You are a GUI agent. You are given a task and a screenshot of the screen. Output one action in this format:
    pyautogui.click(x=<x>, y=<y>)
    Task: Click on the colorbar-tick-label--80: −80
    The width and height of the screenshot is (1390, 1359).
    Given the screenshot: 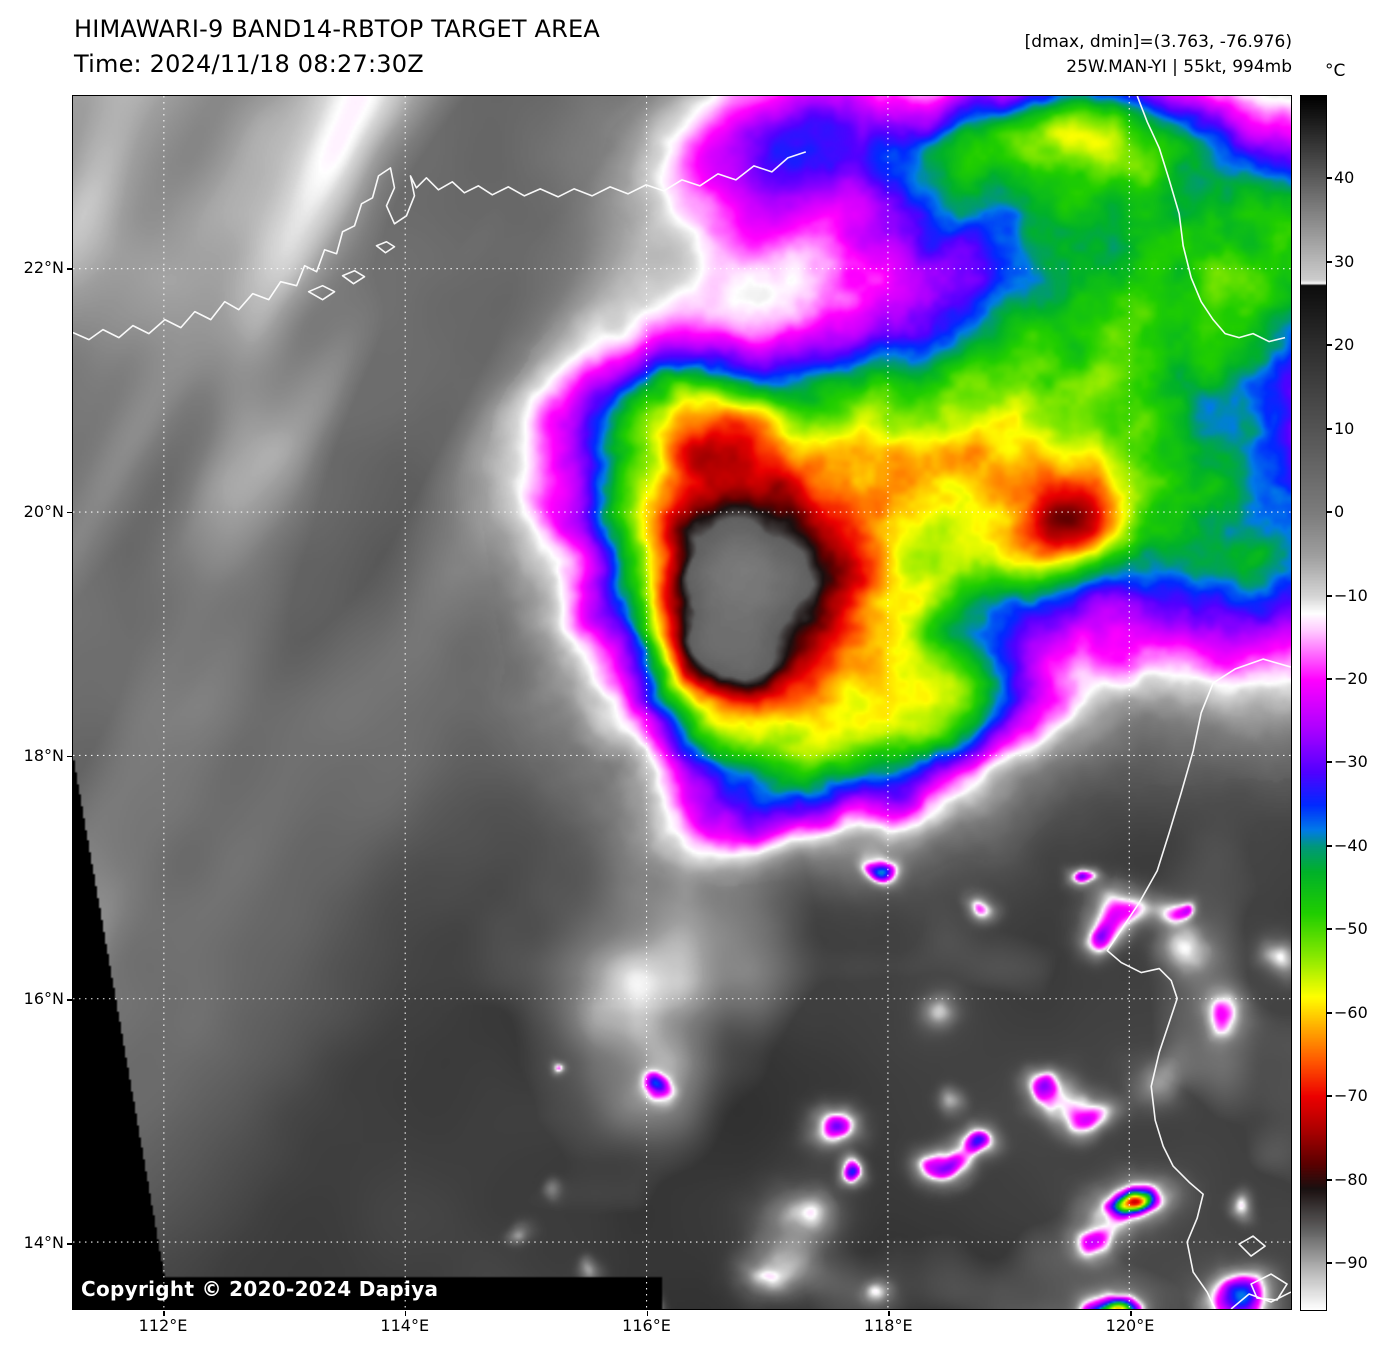 What is the action you would take?
    pyautogui.click(x=1351, y=1179)
    